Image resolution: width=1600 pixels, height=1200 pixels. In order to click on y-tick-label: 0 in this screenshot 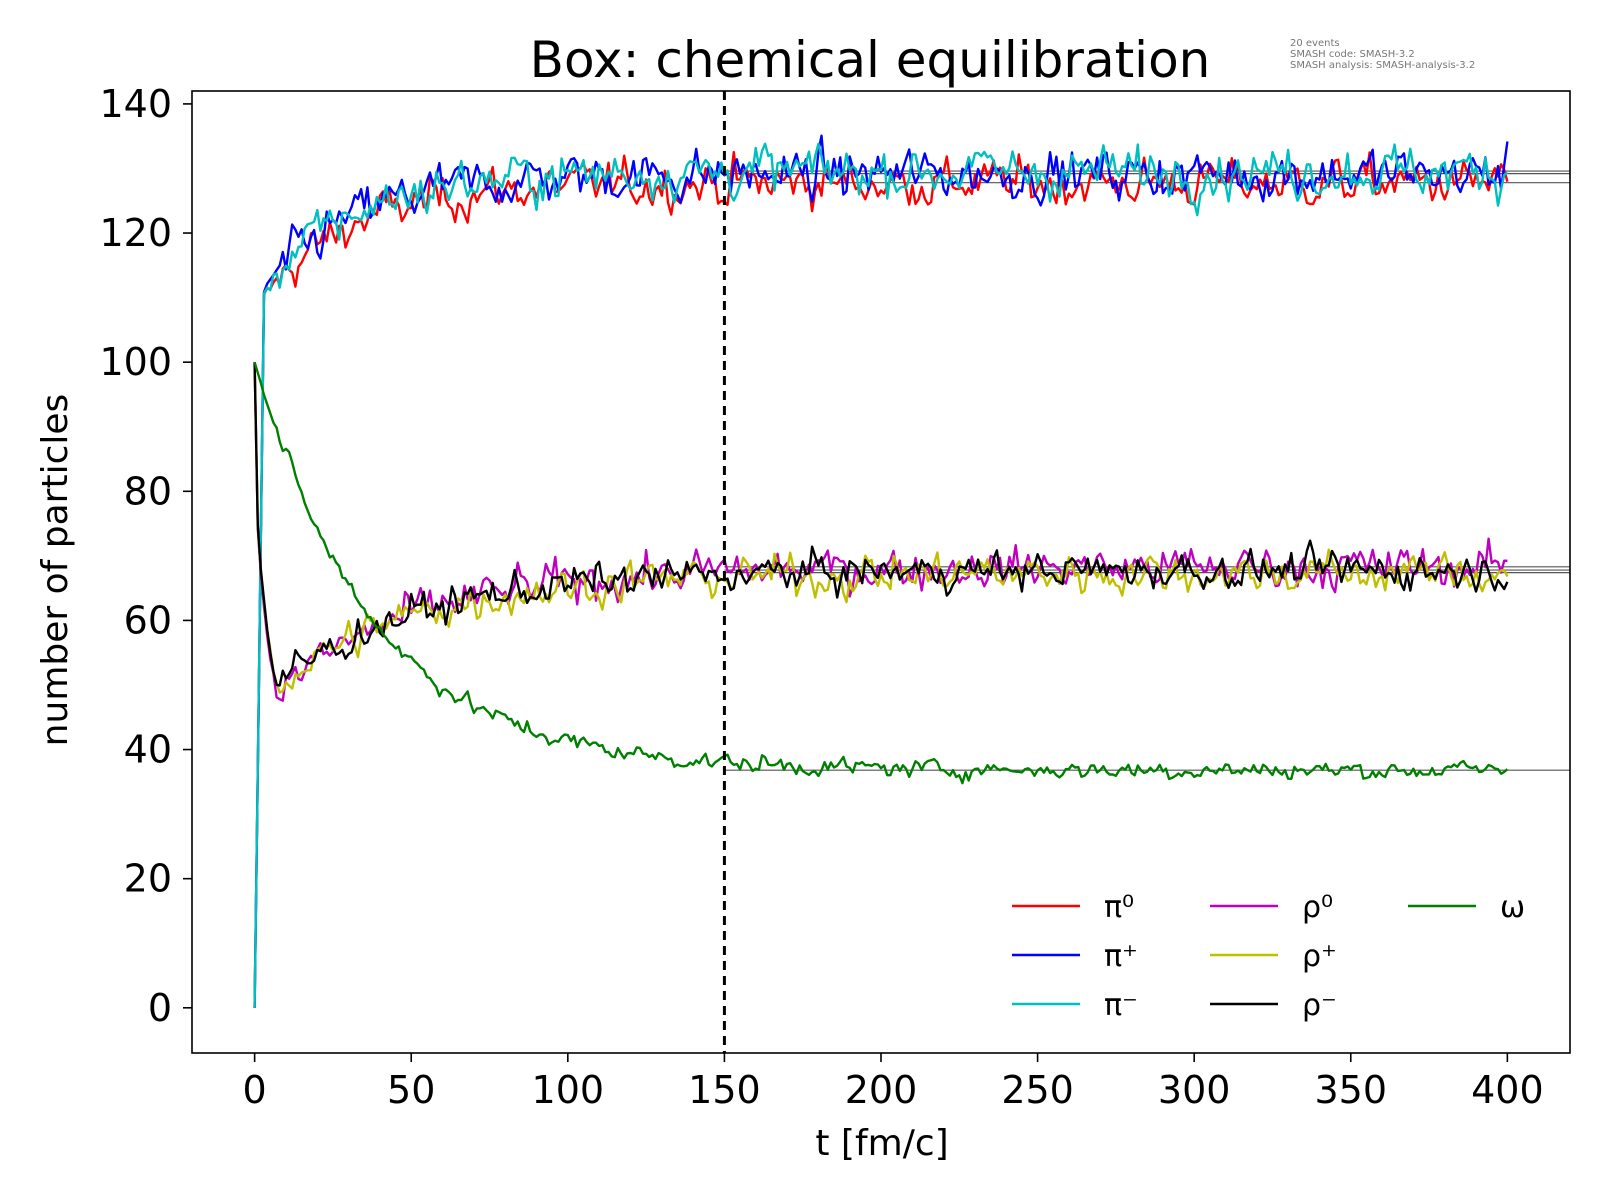, I will do `click(160, 1008)`.